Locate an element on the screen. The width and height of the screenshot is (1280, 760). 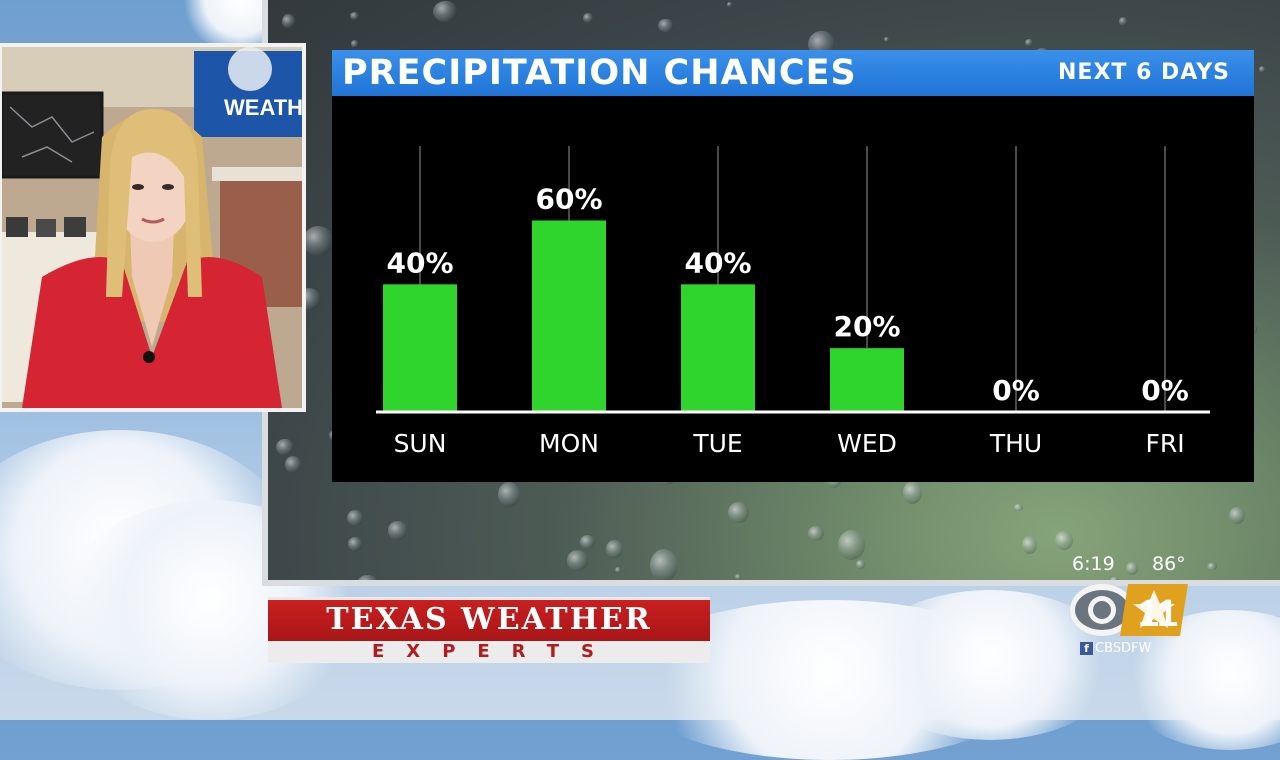
logo-number: 11 is located at coordinates (1158, 614).